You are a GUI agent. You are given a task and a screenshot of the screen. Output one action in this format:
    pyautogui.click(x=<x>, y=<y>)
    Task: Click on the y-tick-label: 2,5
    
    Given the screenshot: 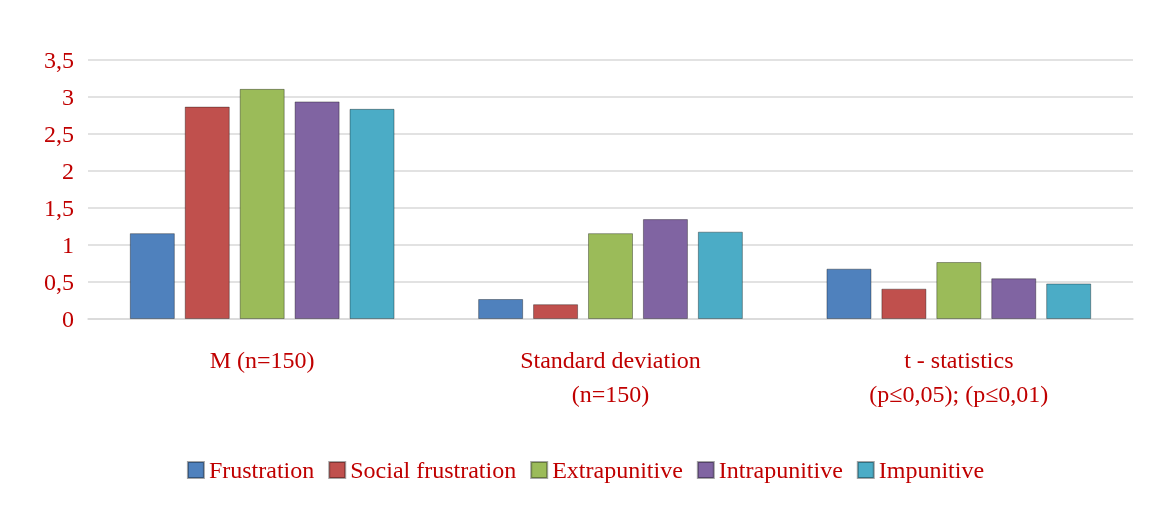 What is the action you would take?
    pyautogui.click(x=59, y=134)
    